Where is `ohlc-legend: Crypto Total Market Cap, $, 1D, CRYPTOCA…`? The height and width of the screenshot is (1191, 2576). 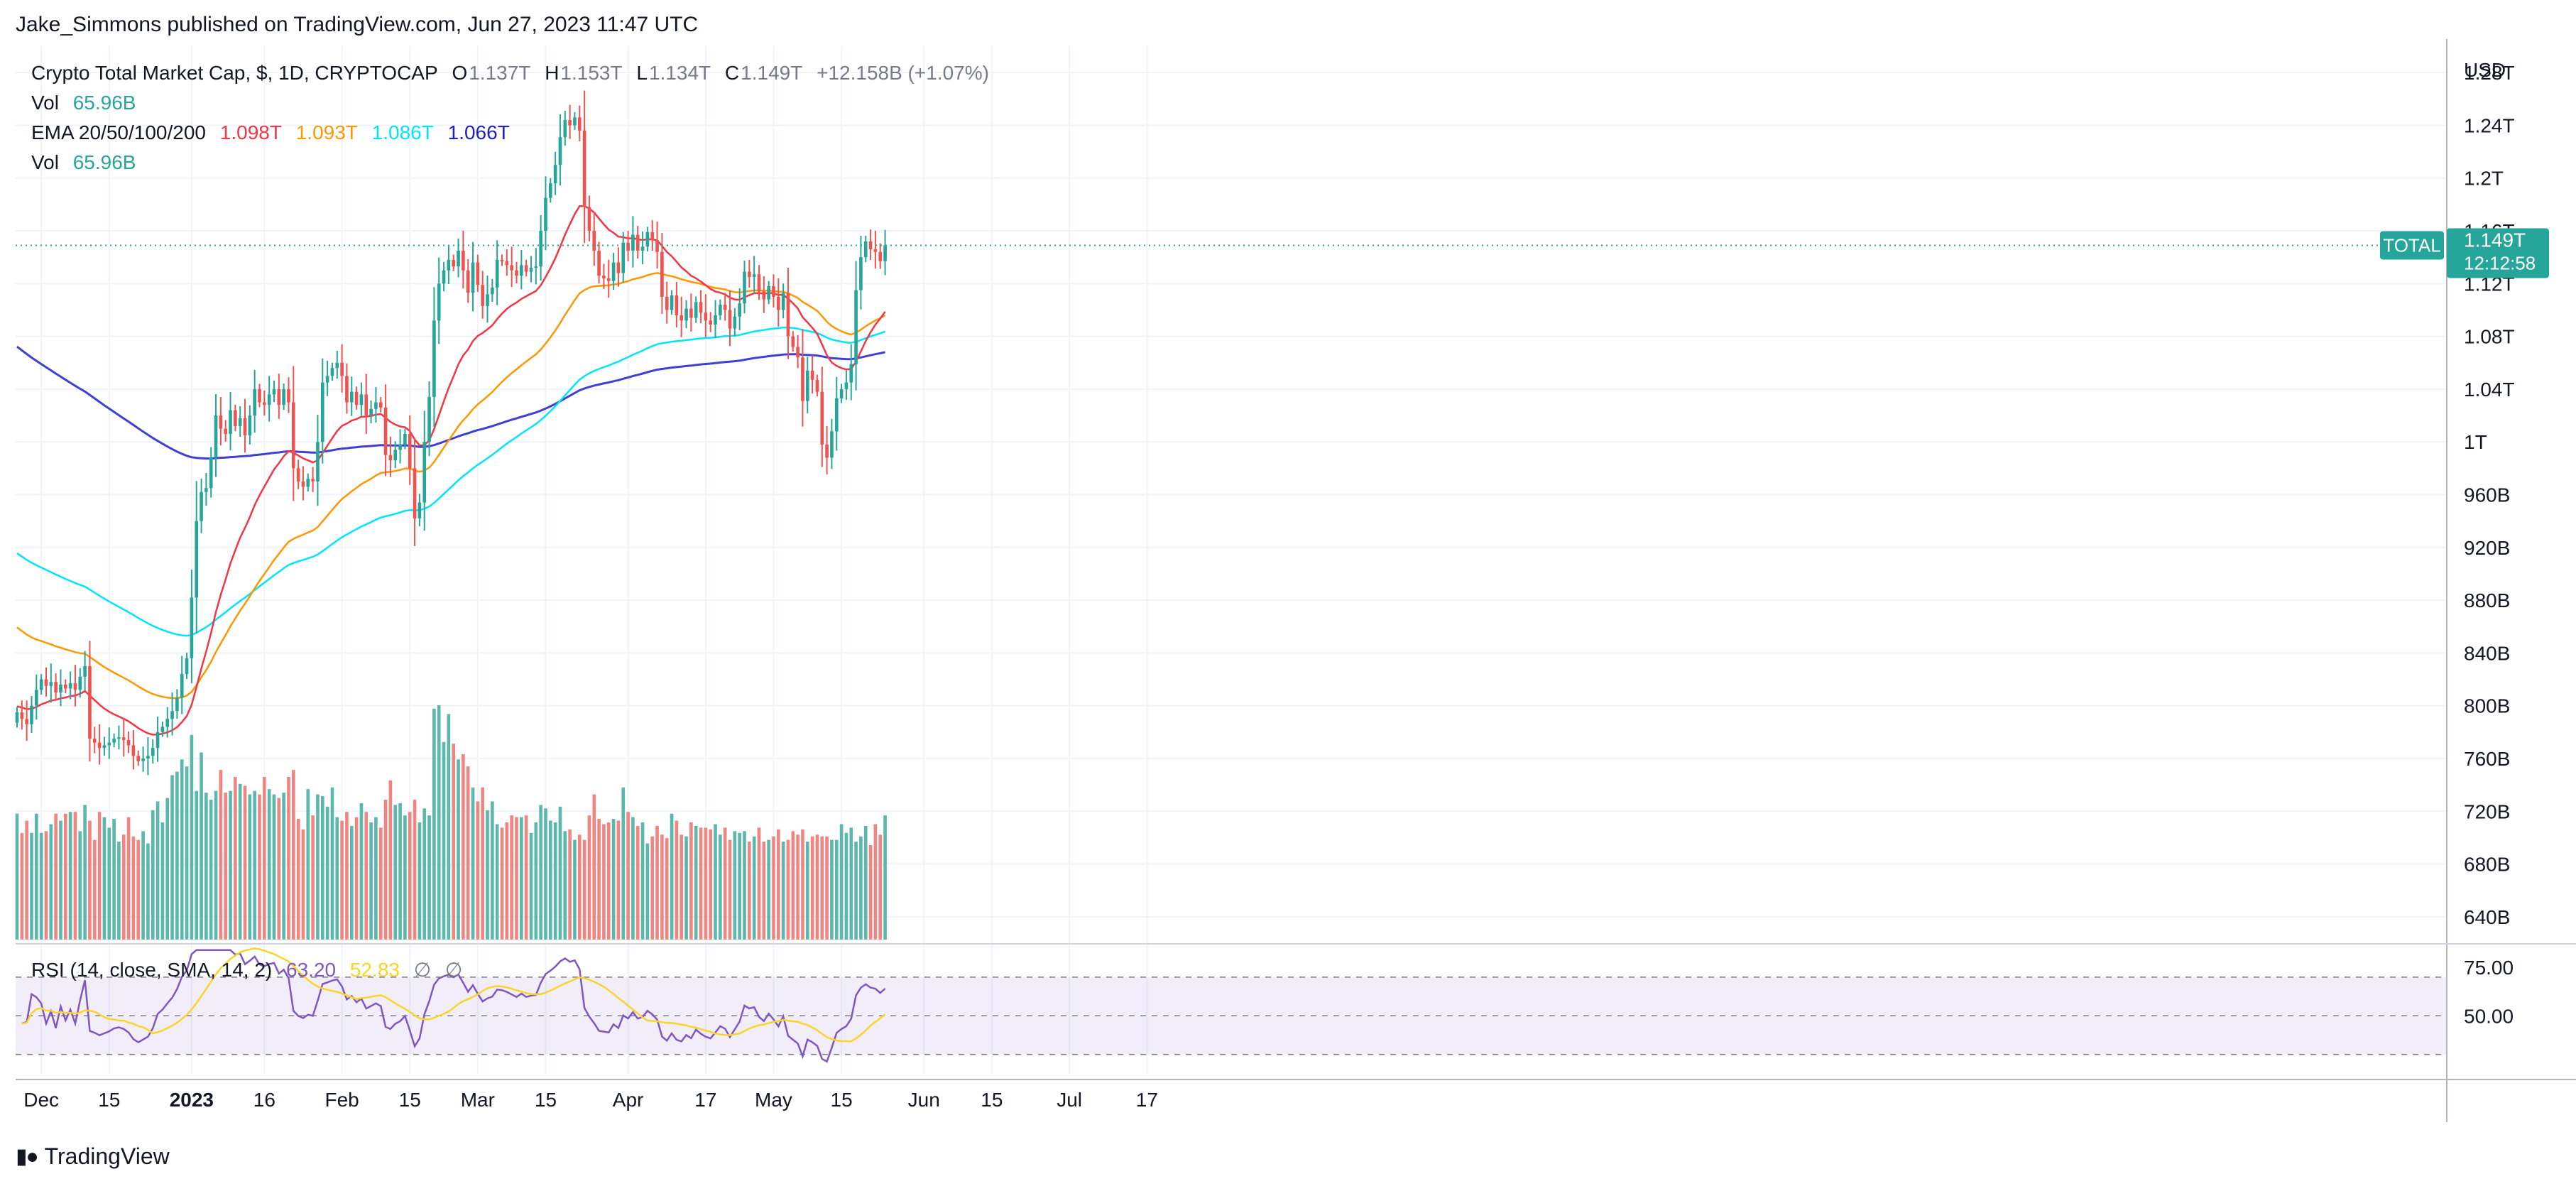 ohlc-legend: Crypto Total Market Cap, $, 1D, CRYPTOCA… is located at coordinates (514, 73).